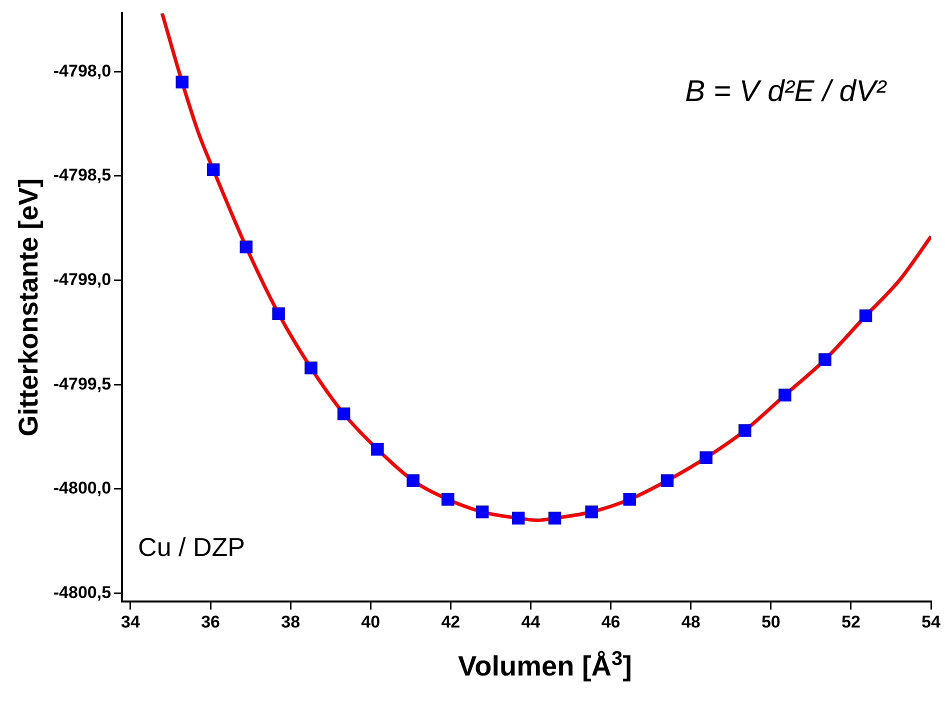 Image resolution: width=945 pixels, height=706 pixels. I want to click on x-tick-label: 48, so click(690, 622).